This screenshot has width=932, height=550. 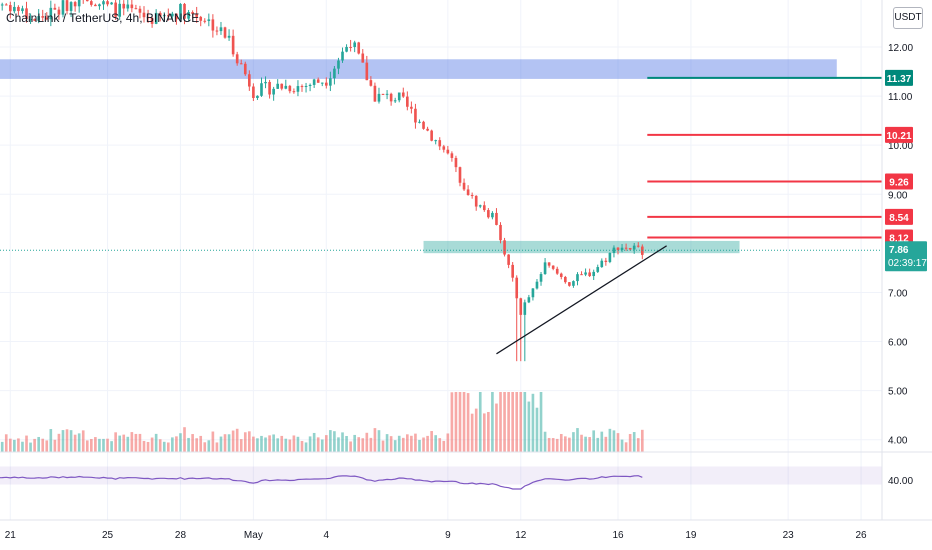 I want to click on currency-unit-button: USDT, so click(x=908, y=18).